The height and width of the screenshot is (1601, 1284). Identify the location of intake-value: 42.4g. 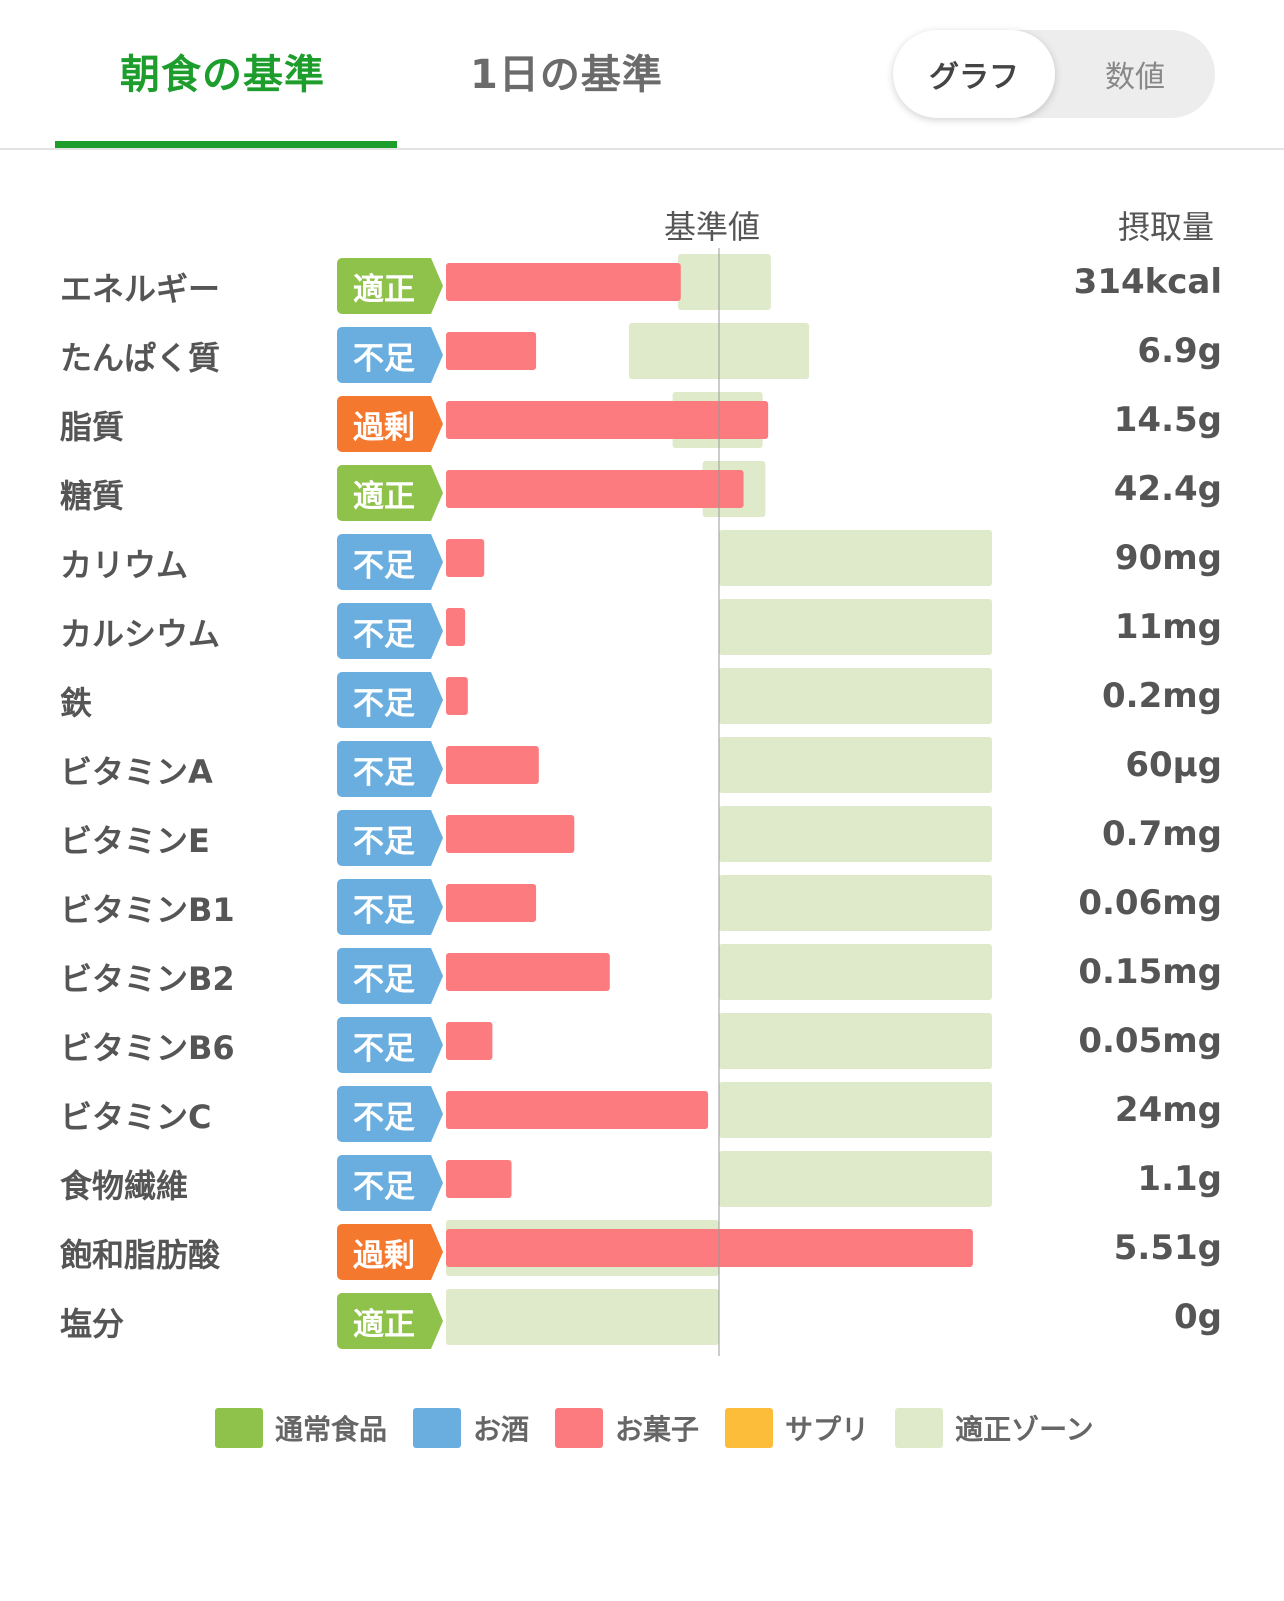
(1167, 489).